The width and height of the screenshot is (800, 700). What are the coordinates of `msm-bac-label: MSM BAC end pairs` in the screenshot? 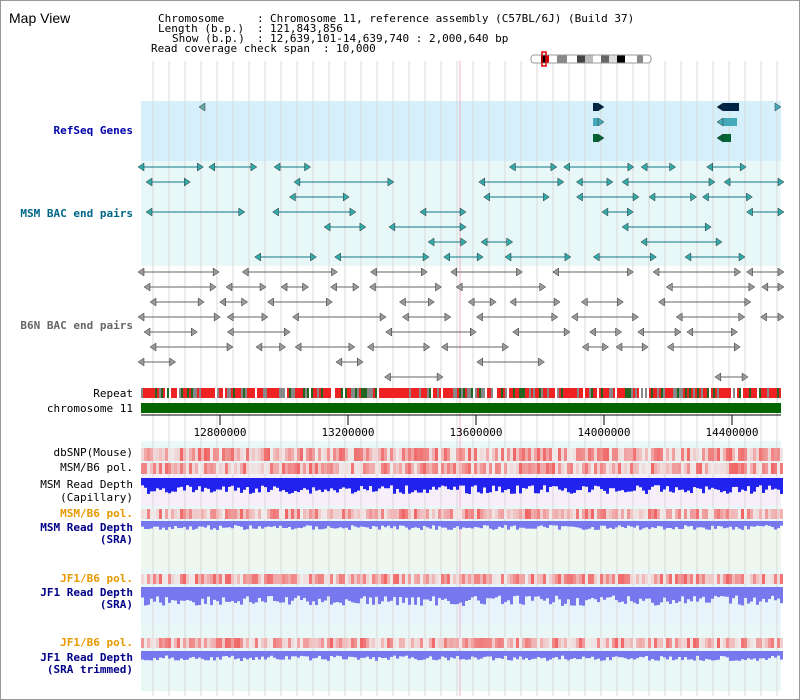 It's located at (76, 213).